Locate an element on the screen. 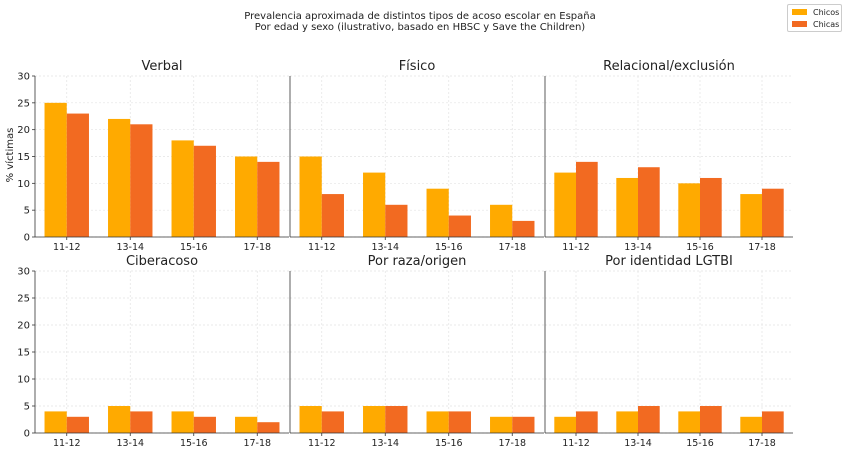  legend-entry-chicas: Chicas is located at coordinates (815, 24).